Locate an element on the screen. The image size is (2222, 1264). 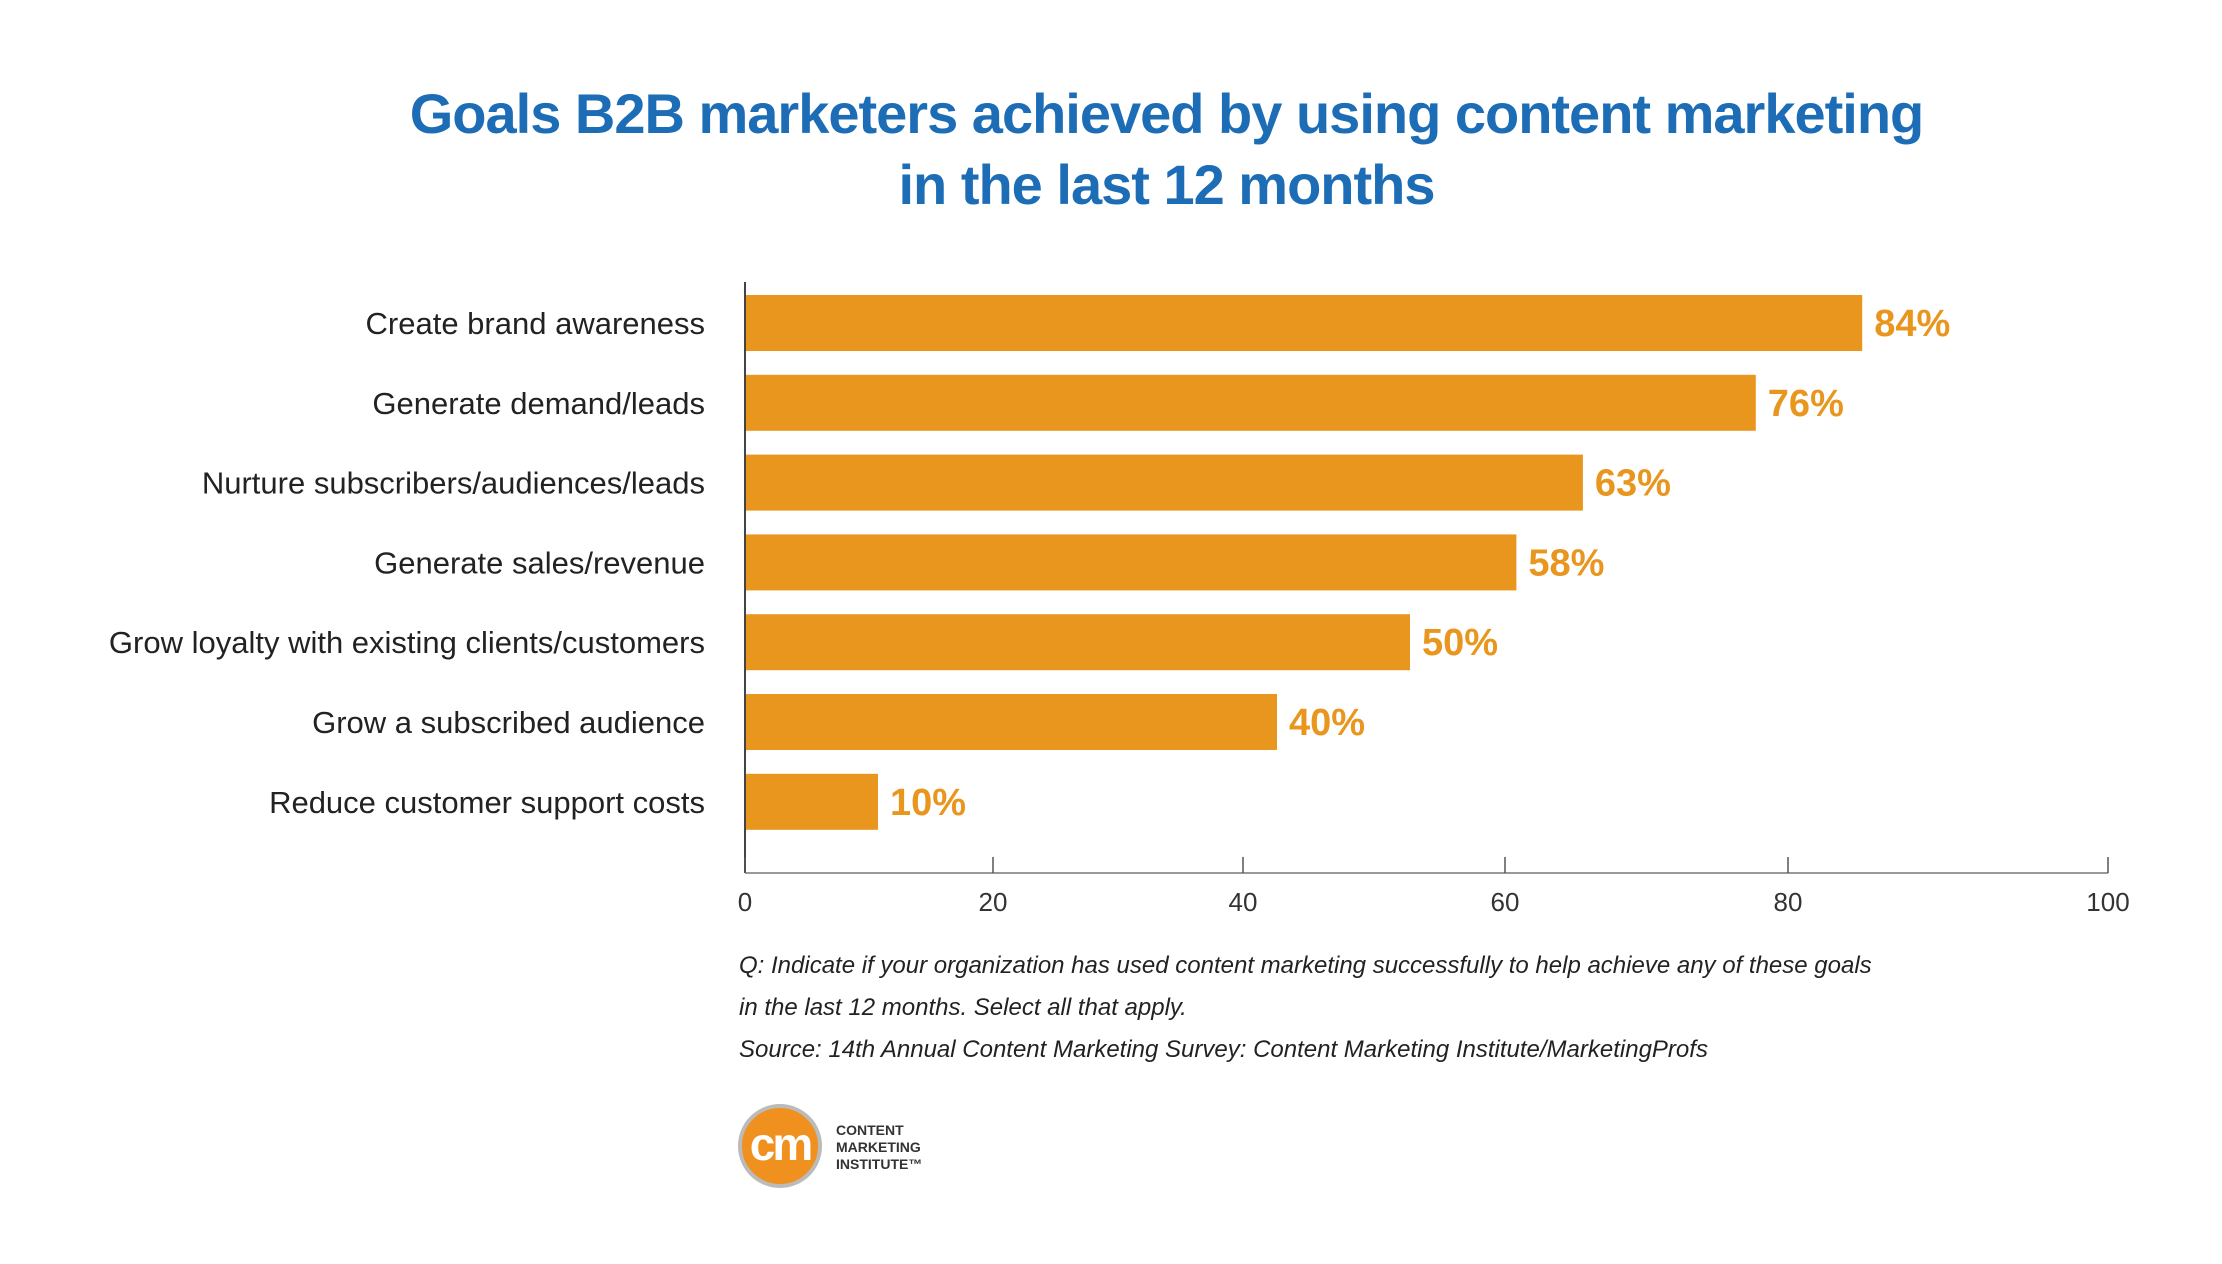
category-label: Grow a subscribed audience is located at coordinates (508, 722).